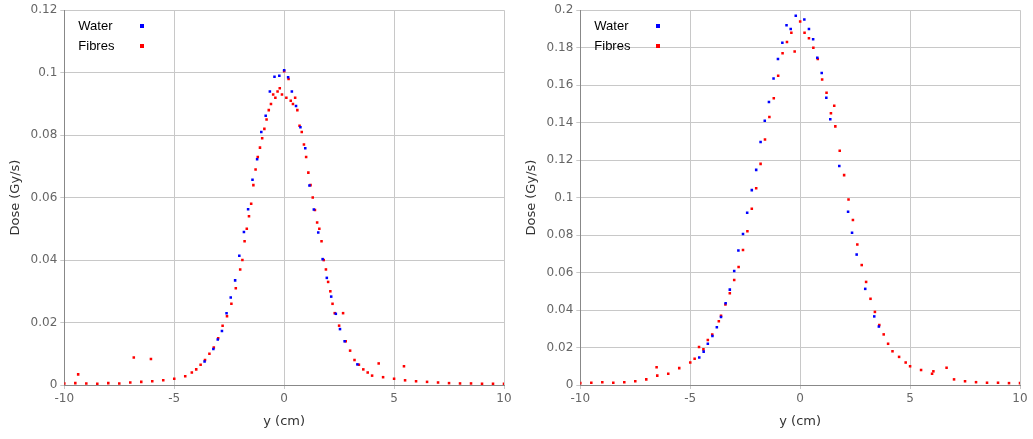 The width and height of the screenshot is (1033, 439). What do you see at coordinates (560, 46) in the screenshot?
I see `y-tick-label: 0.18` at bounding box center [560, 46].